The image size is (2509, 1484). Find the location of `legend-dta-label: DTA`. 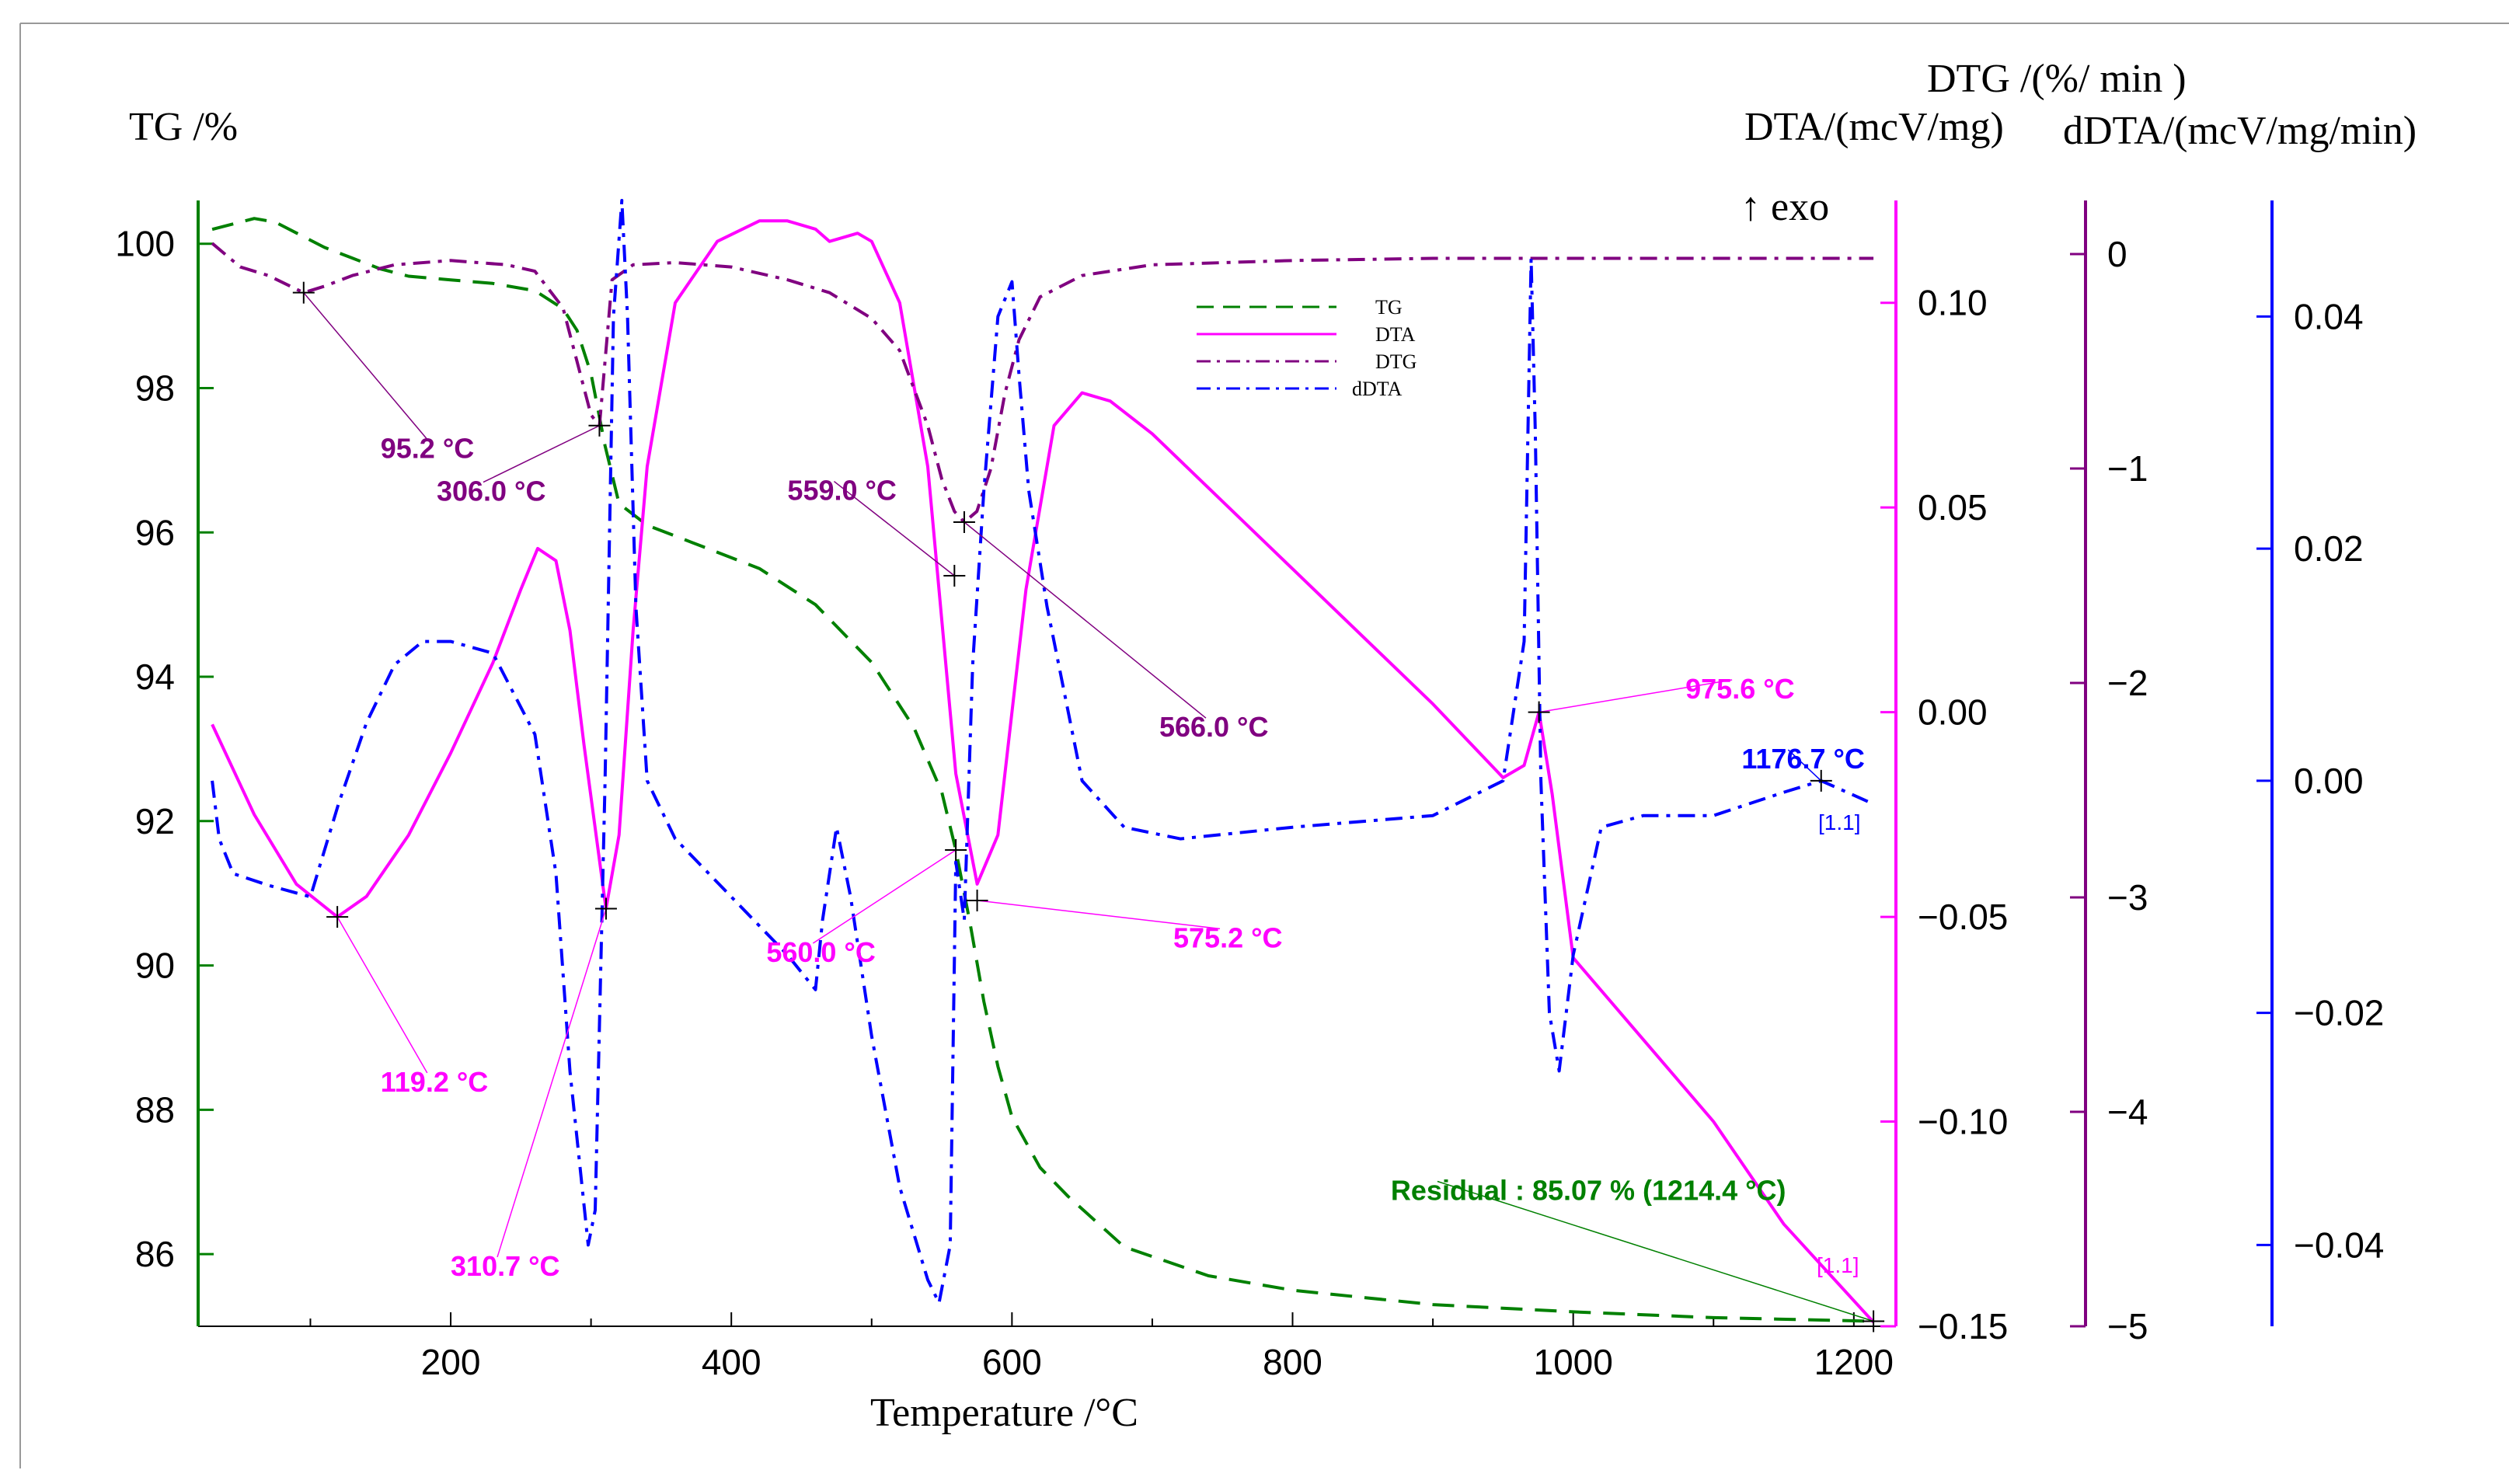

legend-dta-label: DTA is located at coordinates (1395, 334).